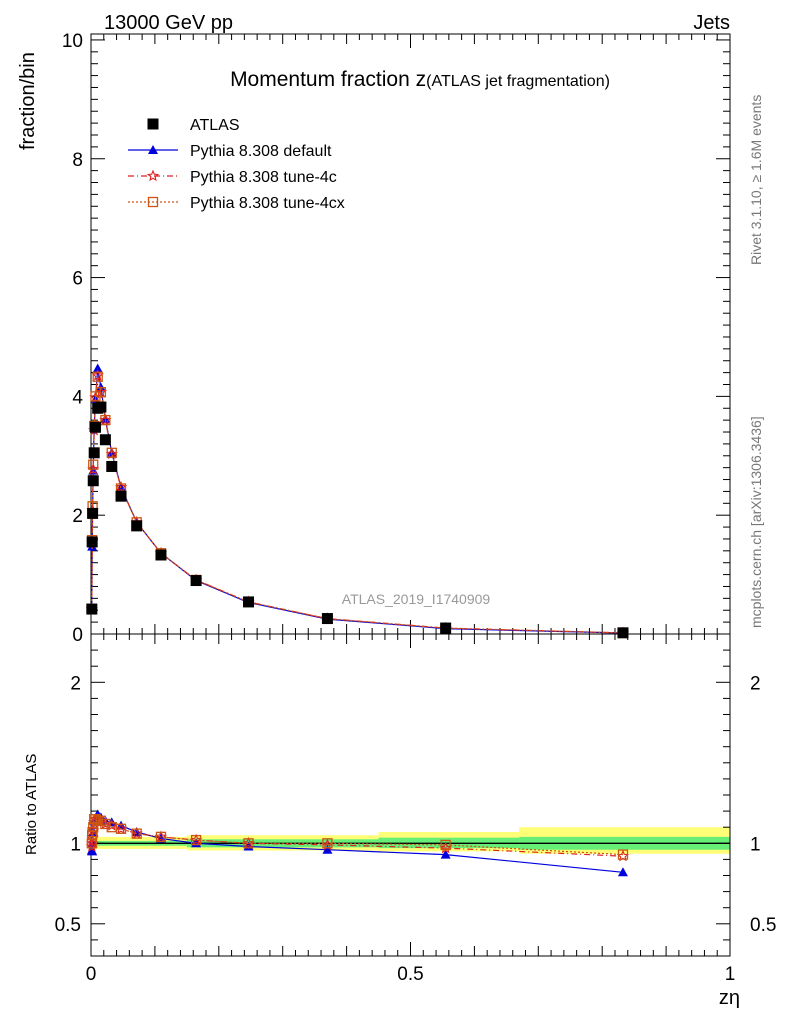 This screenshot has width=786, height=1024. Describe the element at coordinates (68, 925) in the screenshot. I see `y-tick-label-ratio: 0.5` at that location.